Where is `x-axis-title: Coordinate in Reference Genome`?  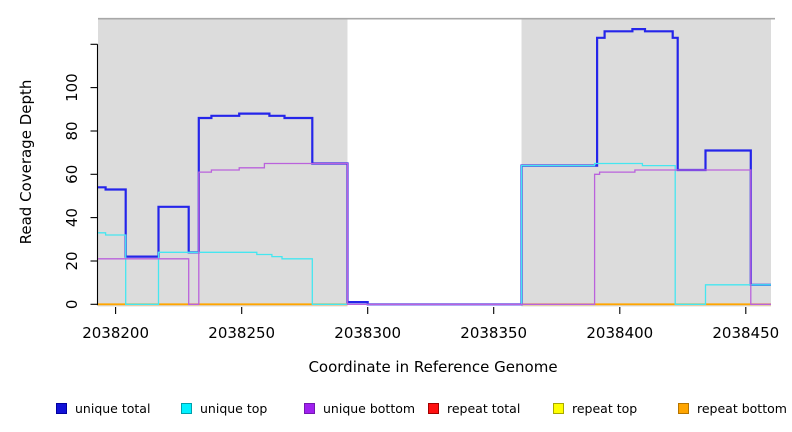 x-axis-title: Coordinate in Reference Genome is located at coordinates (433, 367).